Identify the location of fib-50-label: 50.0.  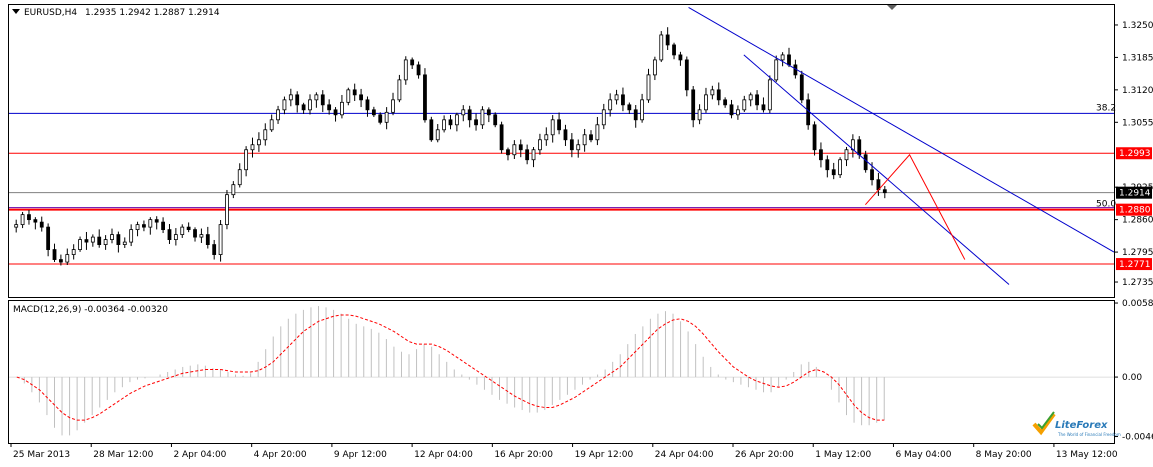
(1106, 205).